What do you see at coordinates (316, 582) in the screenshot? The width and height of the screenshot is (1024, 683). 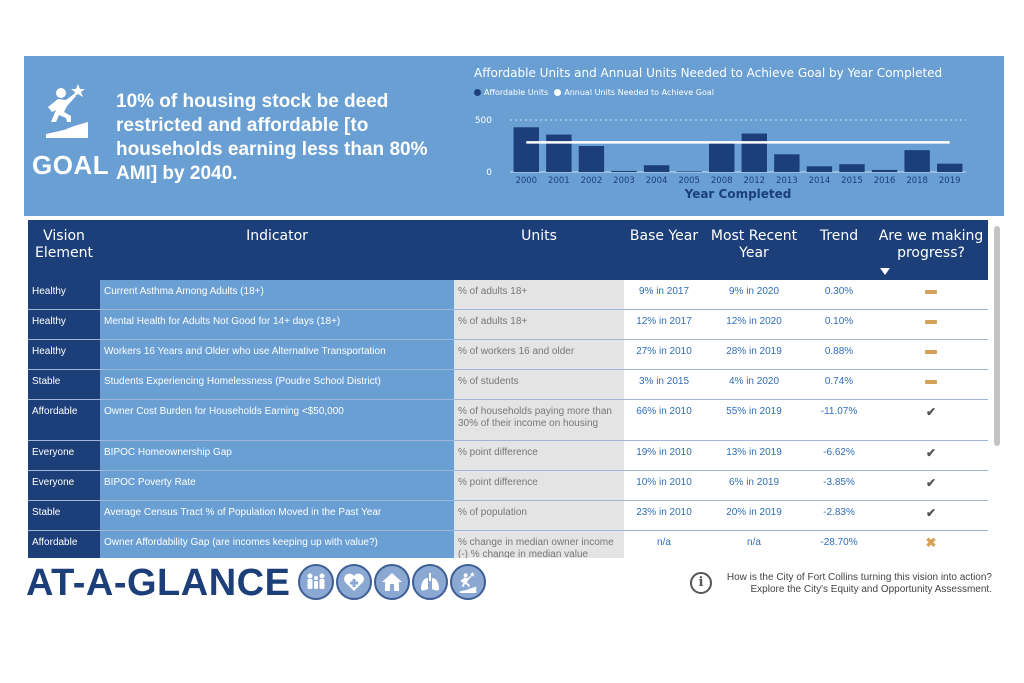 I see `people-icon` at bounding box center [316, 582].